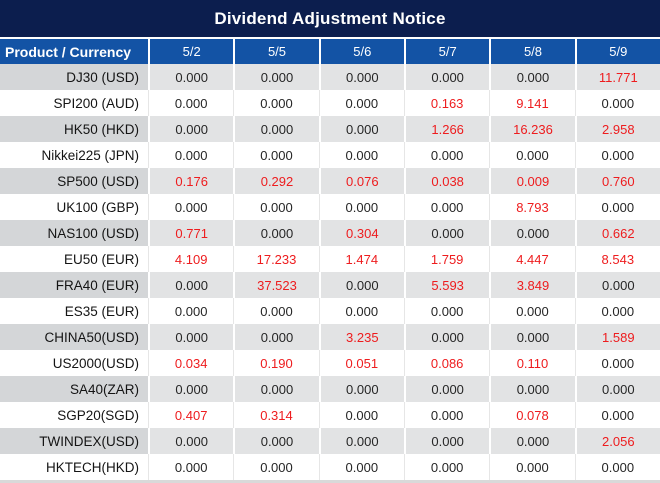  I want to click on value-cell: 0.034, so click(191, 363).